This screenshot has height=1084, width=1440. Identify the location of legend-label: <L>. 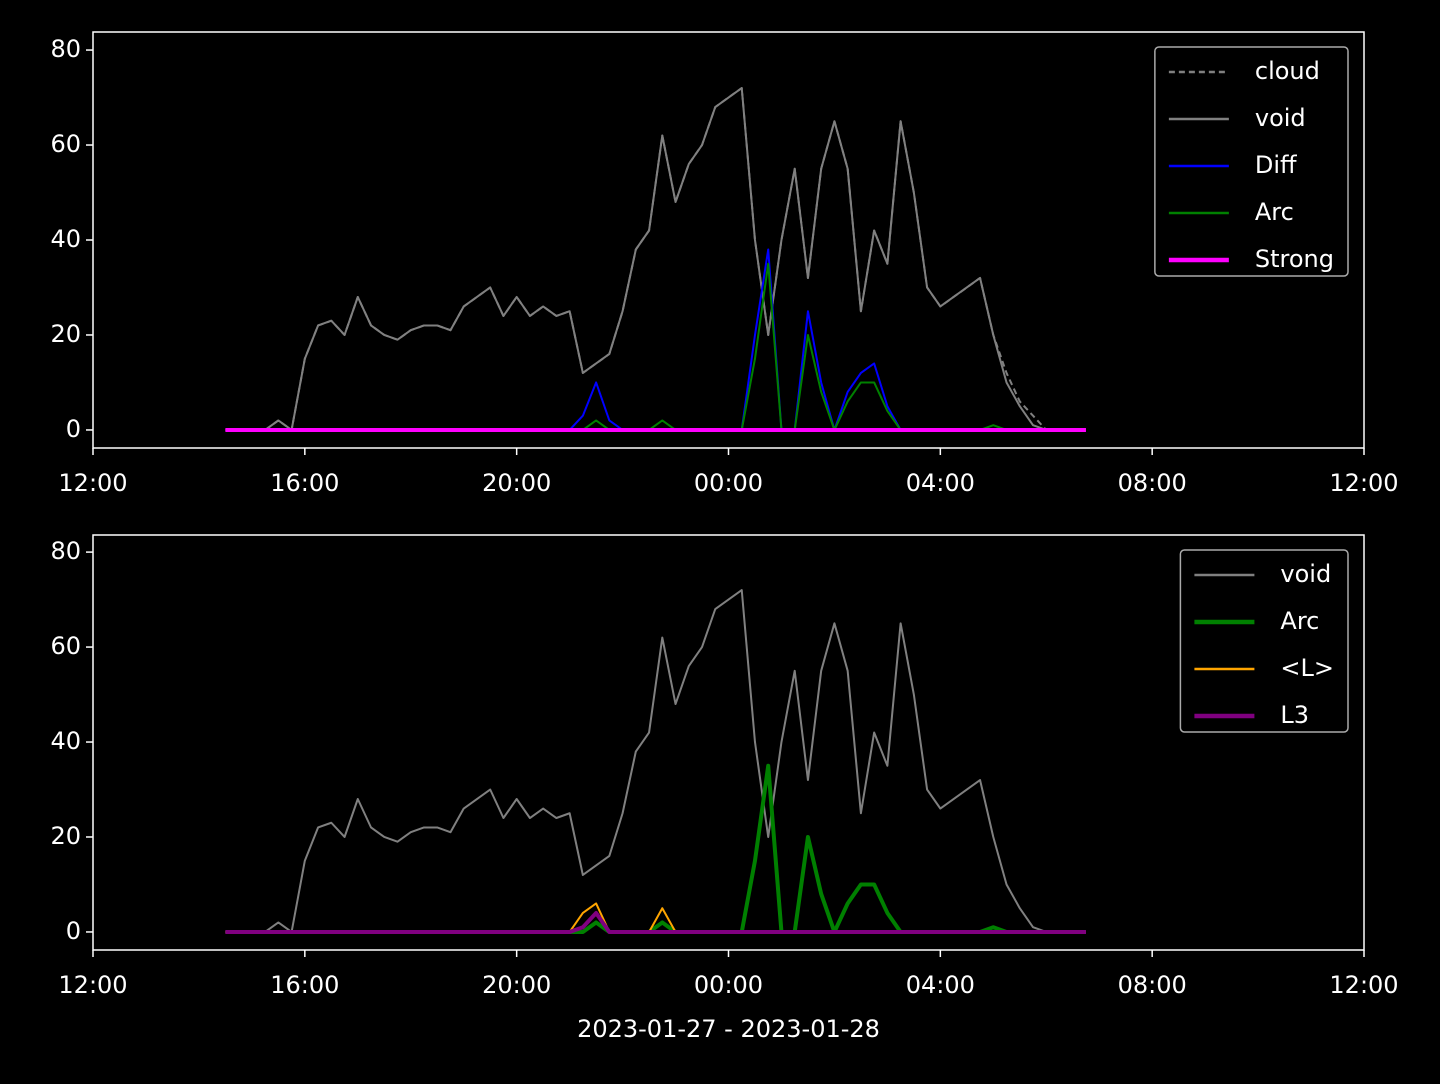
(1307, 668).